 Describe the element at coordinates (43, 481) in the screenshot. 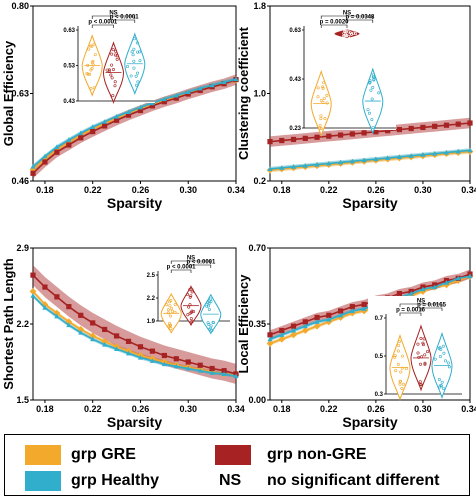

I see `legend-swatch-healthy` at that location.